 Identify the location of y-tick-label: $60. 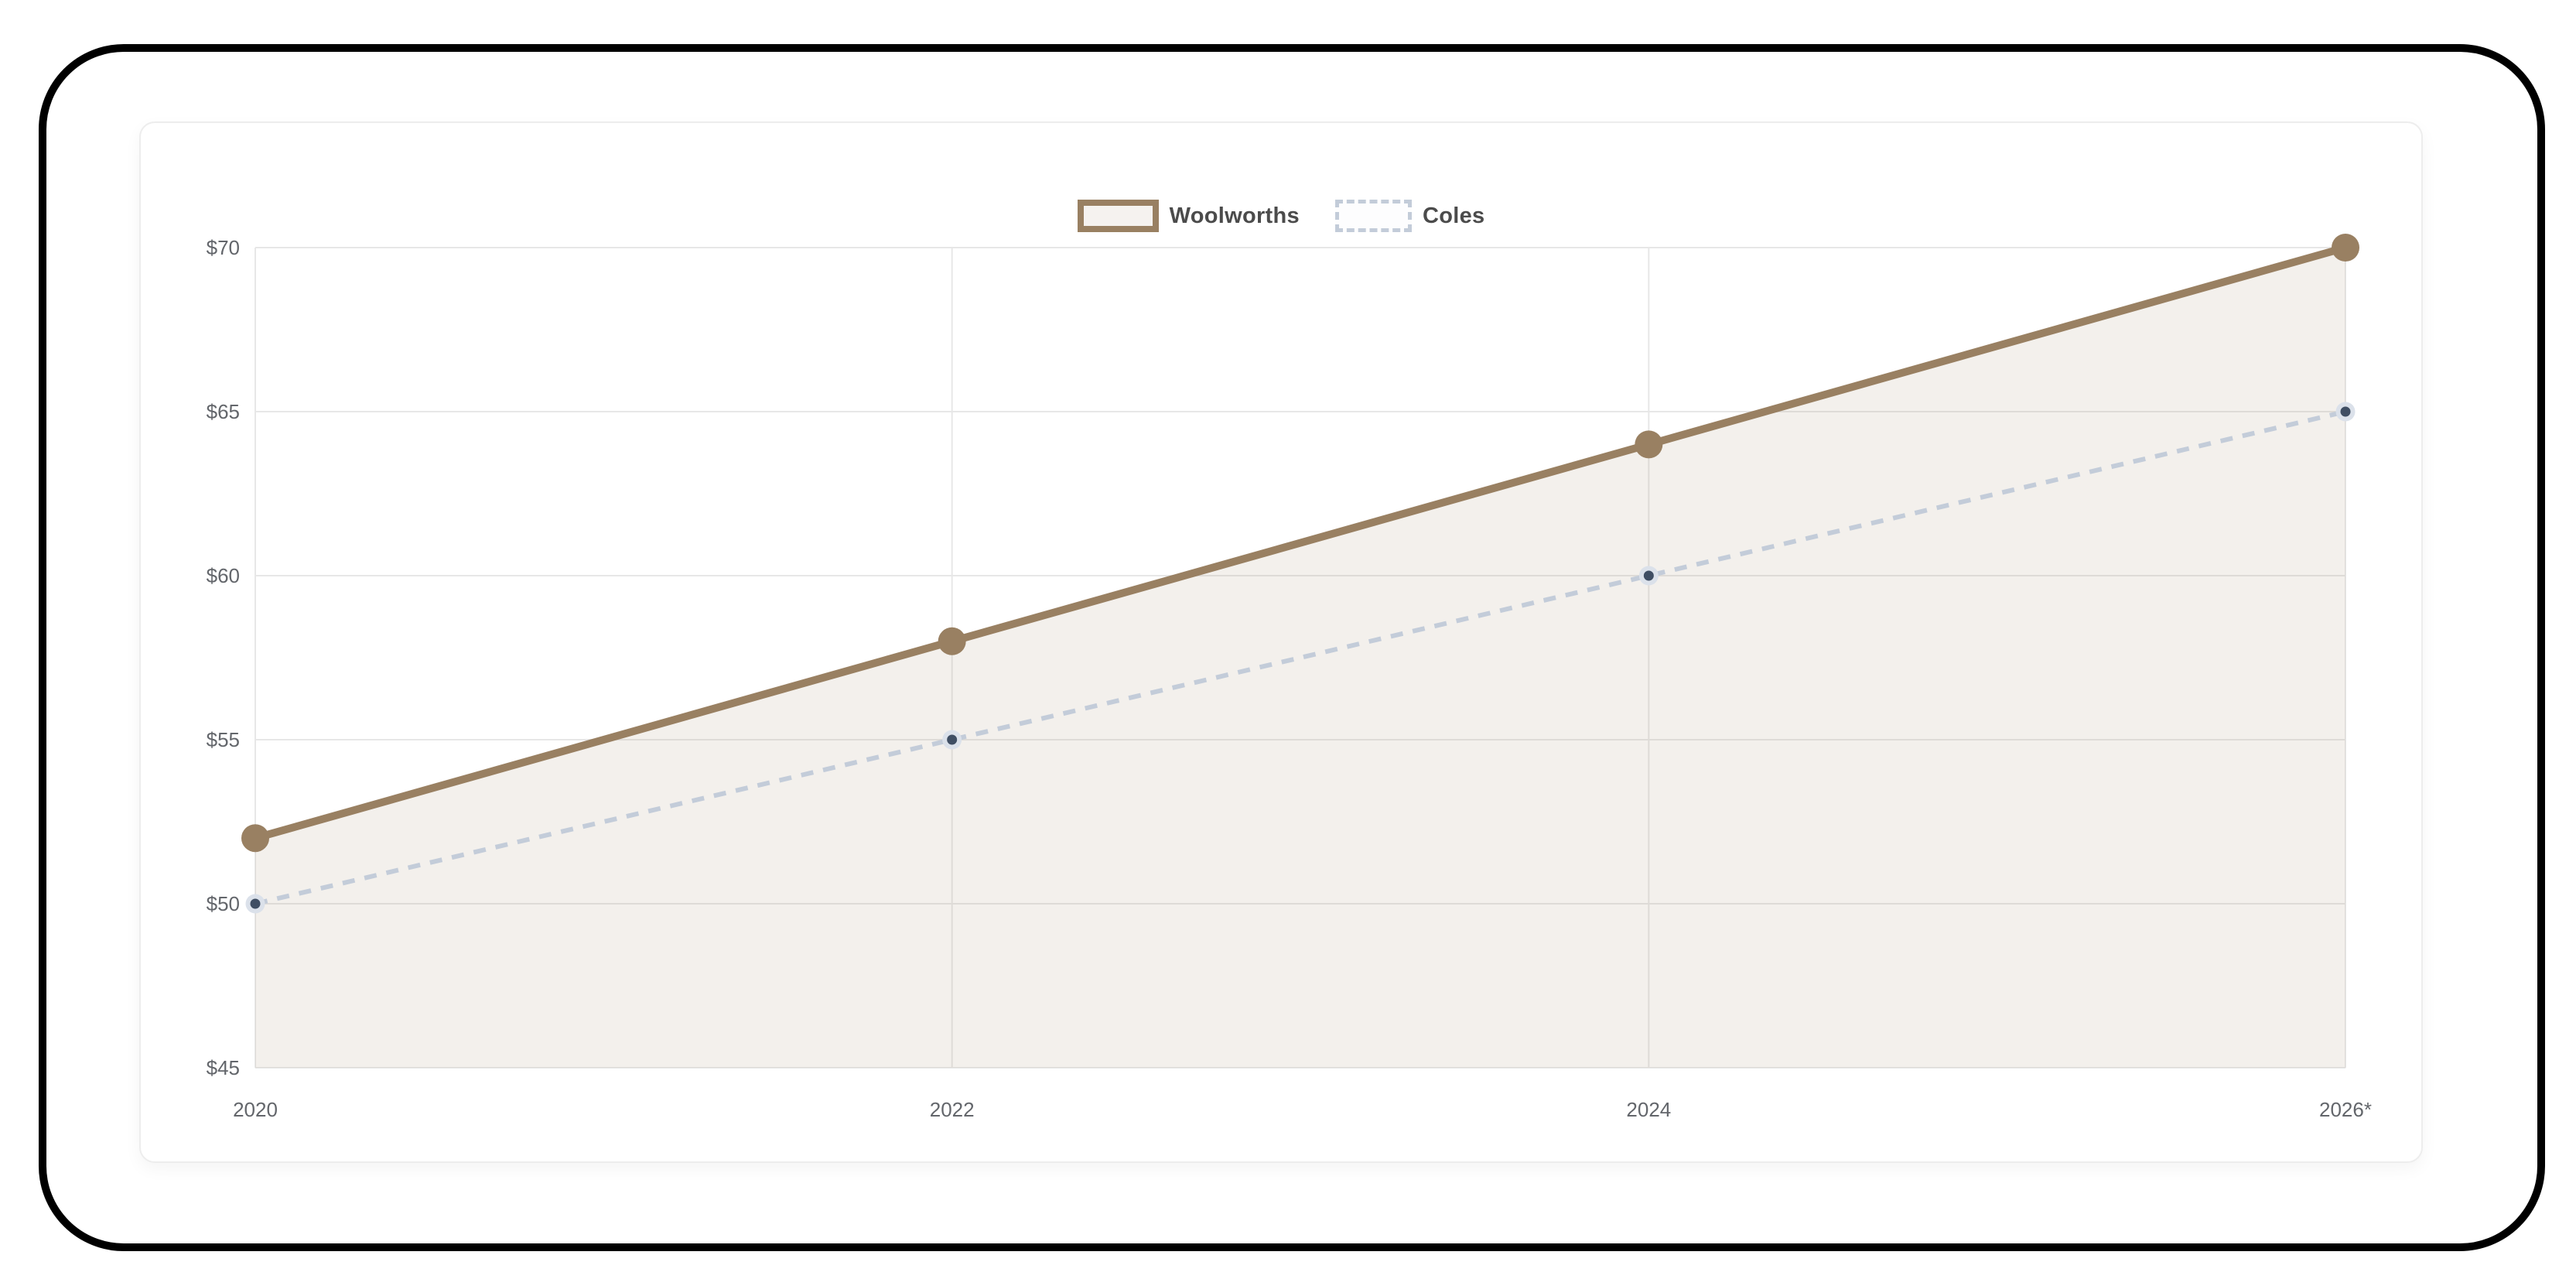
(223, 575).